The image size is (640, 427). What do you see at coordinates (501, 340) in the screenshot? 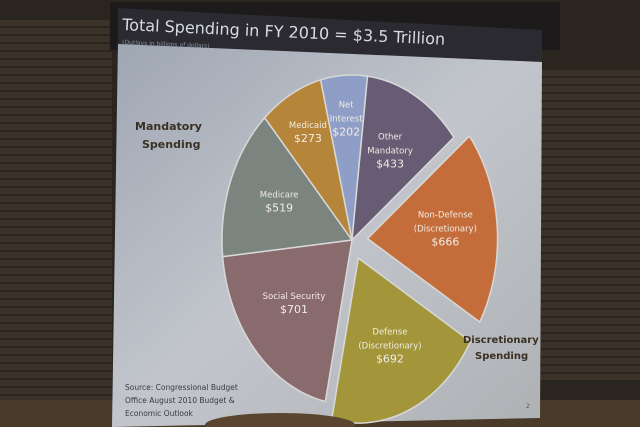
I see `discretionary-label-line1: Discretionary` at bounding box center [501, 340].